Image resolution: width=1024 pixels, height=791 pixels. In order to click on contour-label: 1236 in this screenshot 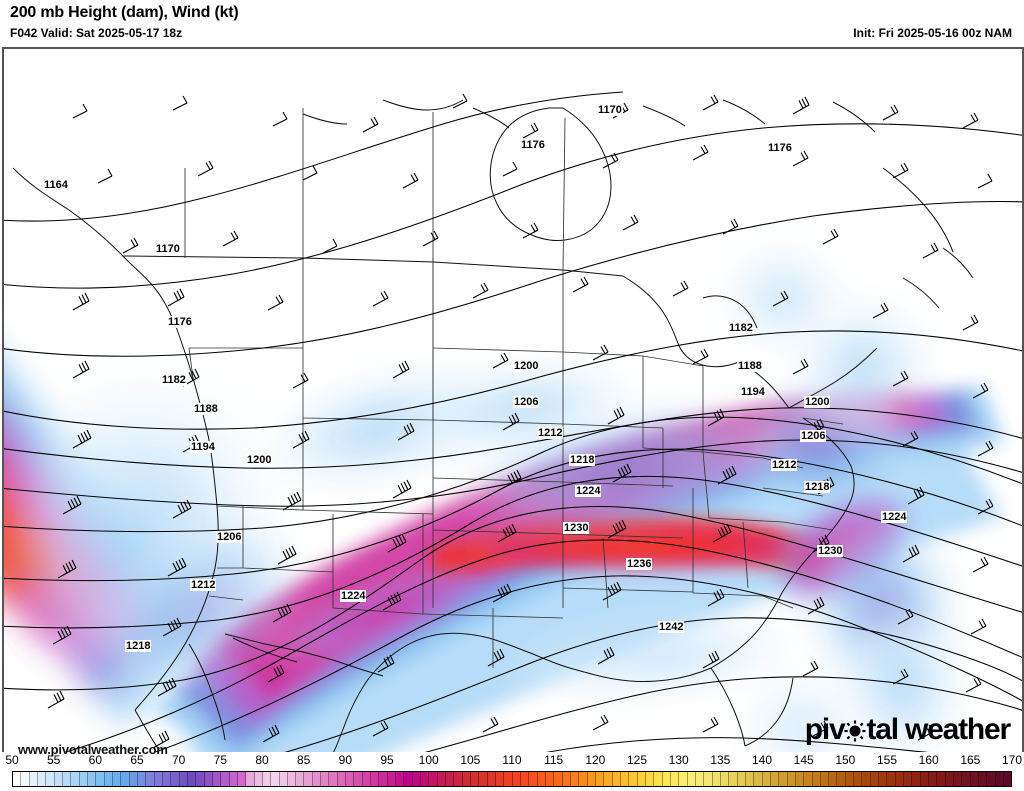, I will do `click(639, 564)`.